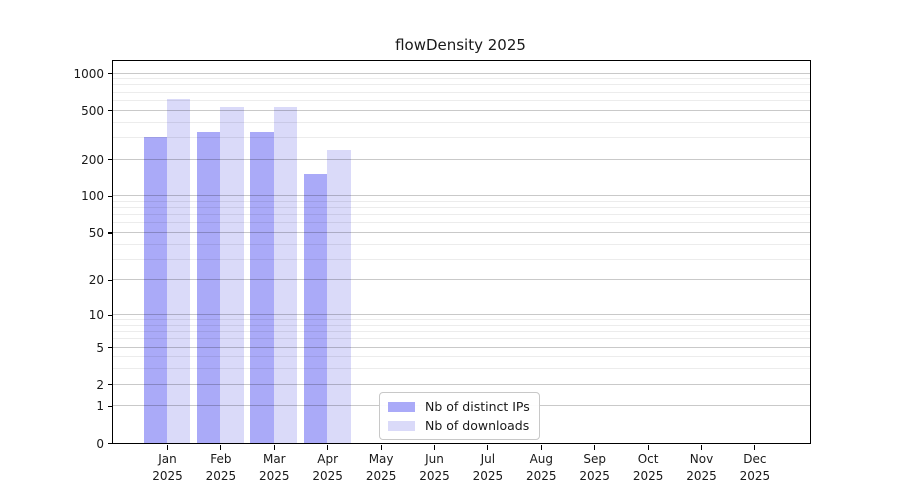 The width and height of the screenshot is (900, 500). Describe the element at coordinates (92, 196) in the screenshot. I see `y-tick-label-100: 100` at that location.